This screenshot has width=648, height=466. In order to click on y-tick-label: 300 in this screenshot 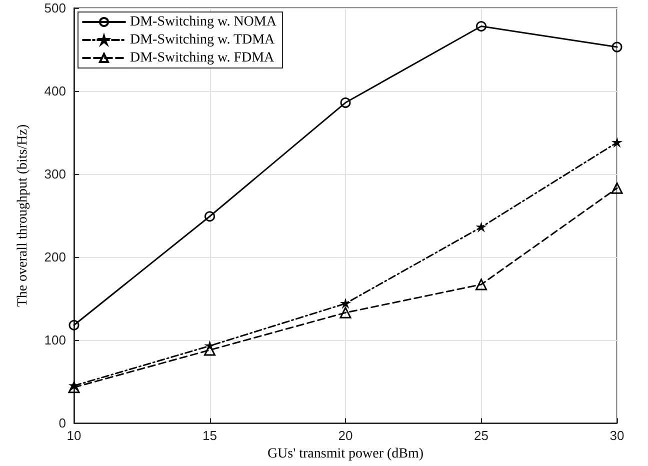, I will do `click(55, 174)`.